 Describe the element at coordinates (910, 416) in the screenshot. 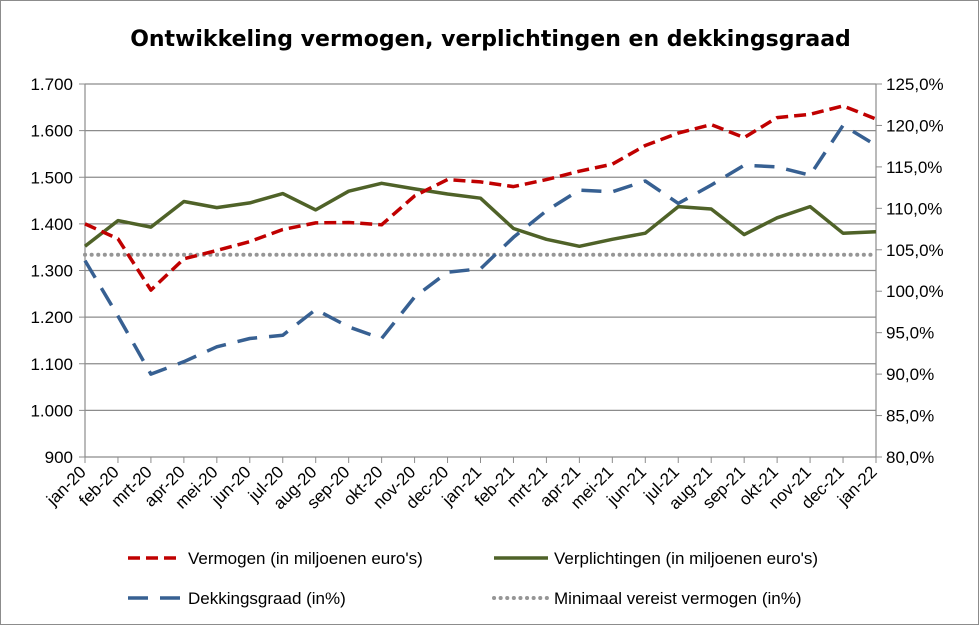

I see `y-right-tick-label: 85,0%` at that location.